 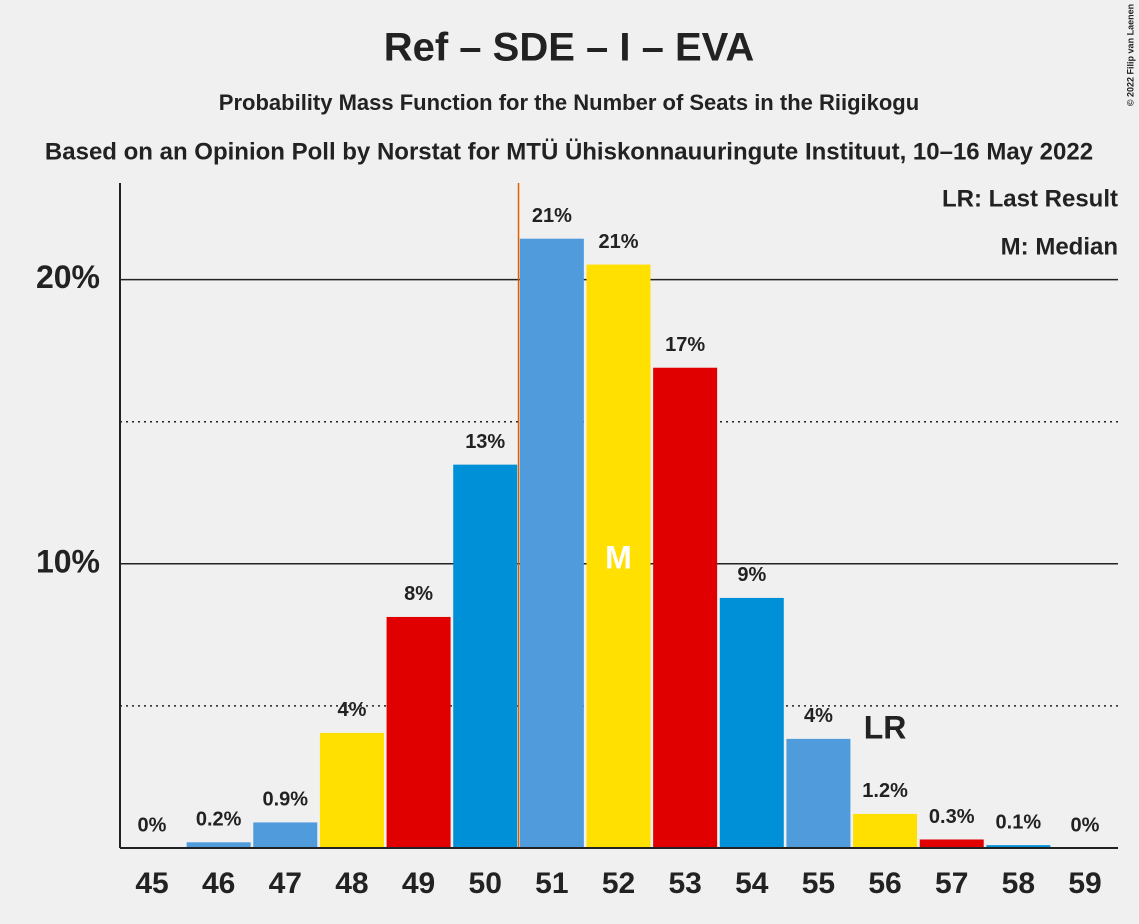 I want to click on x-tick-label: 59, so click(x=1084, y=883).